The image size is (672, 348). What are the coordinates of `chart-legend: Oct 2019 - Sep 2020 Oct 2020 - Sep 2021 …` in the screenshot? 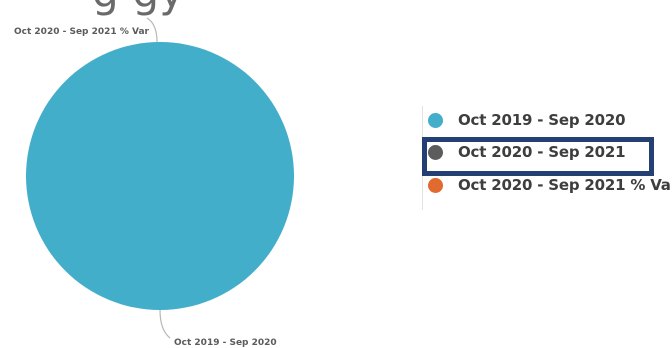 It's located at (546, 158).